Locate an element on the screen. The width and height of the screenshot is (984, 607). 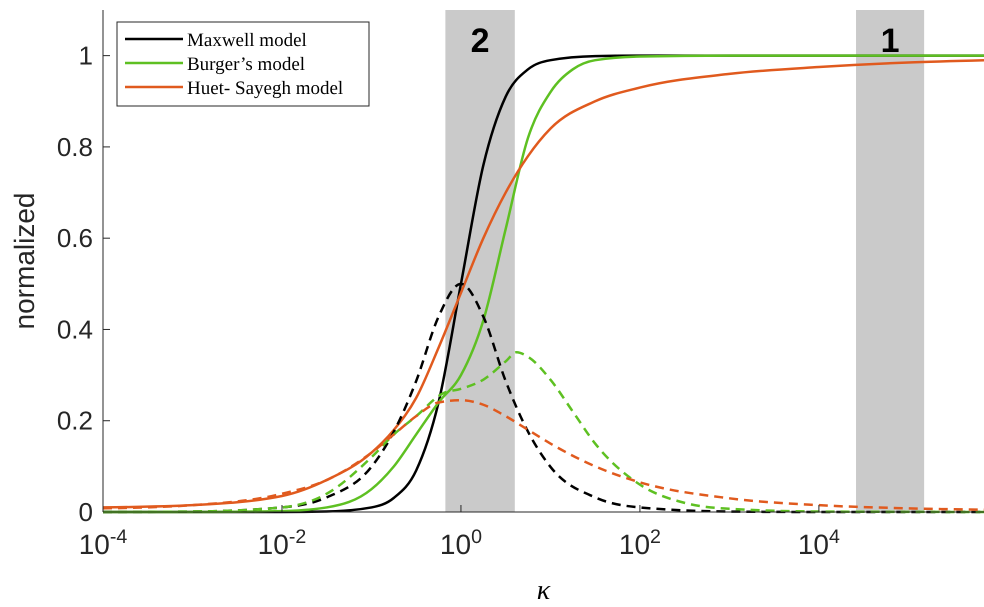
x-tick-label: 10$^{0}$ is located at coordinates (461, 543).